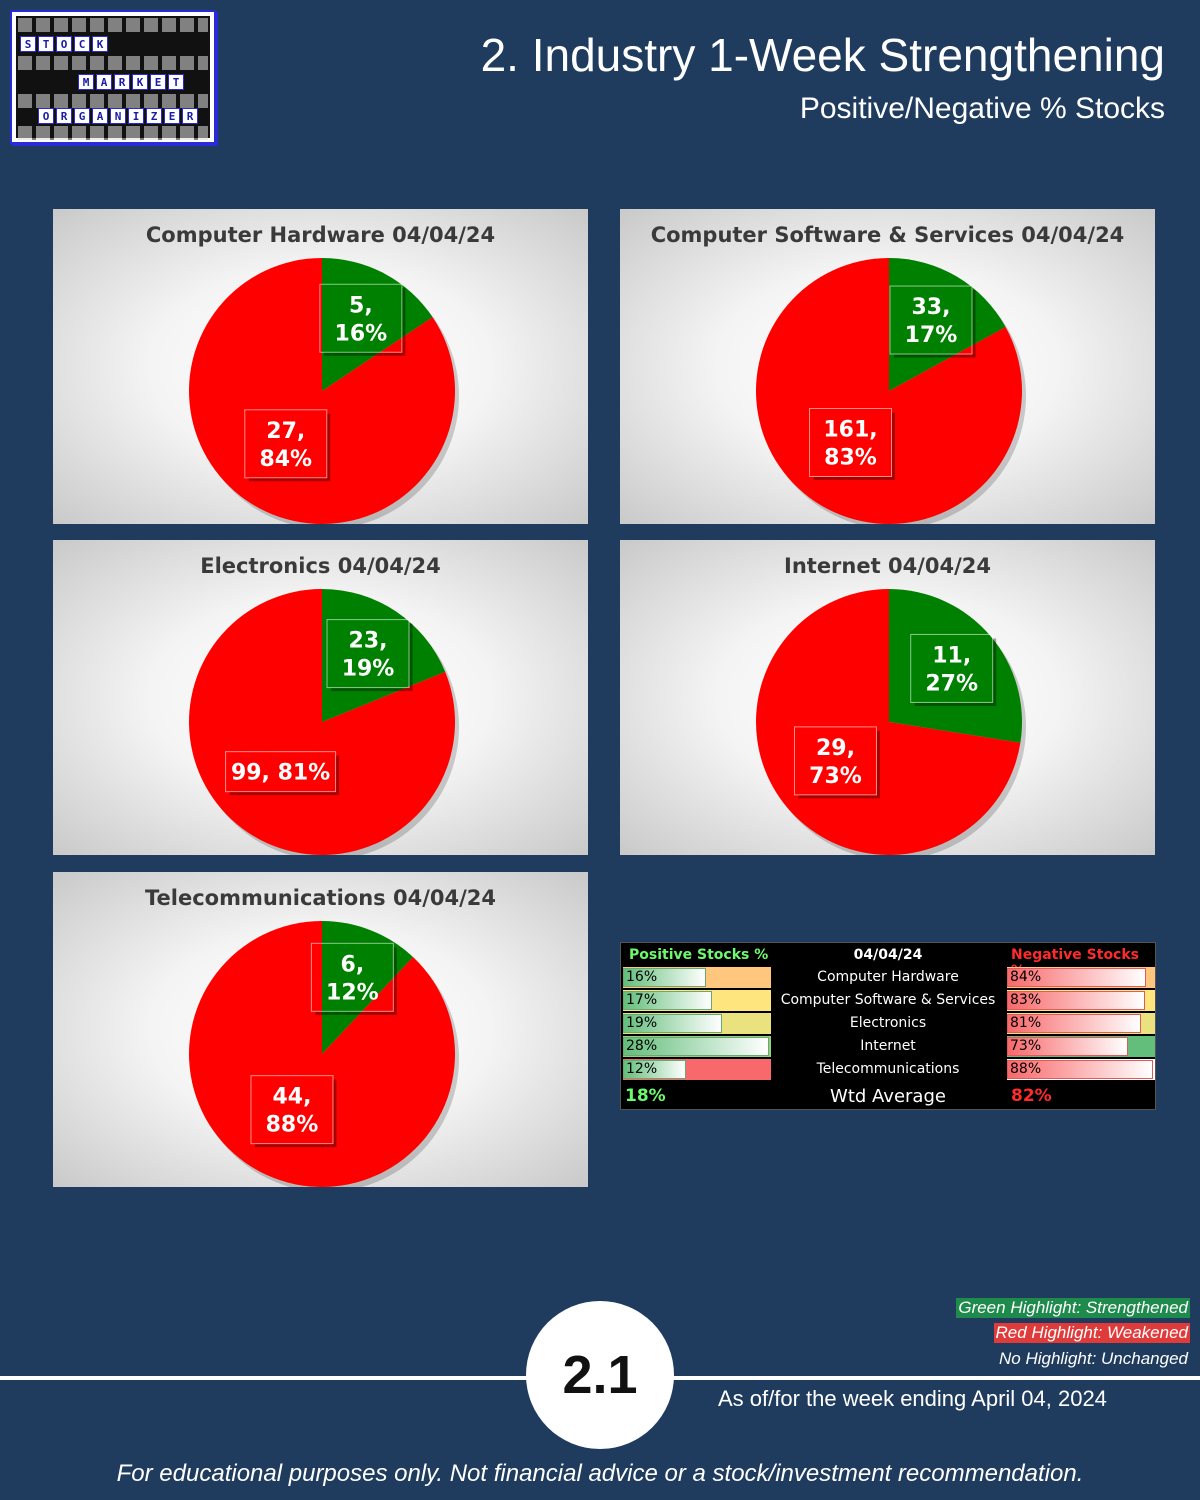 The height and width of the screenshot is (1500, 1200). What do you see at coordinates (888, 1096) in the screenshot?
I see `weighted-average-label: Wtd Average` at bounding box center [888, 1096].